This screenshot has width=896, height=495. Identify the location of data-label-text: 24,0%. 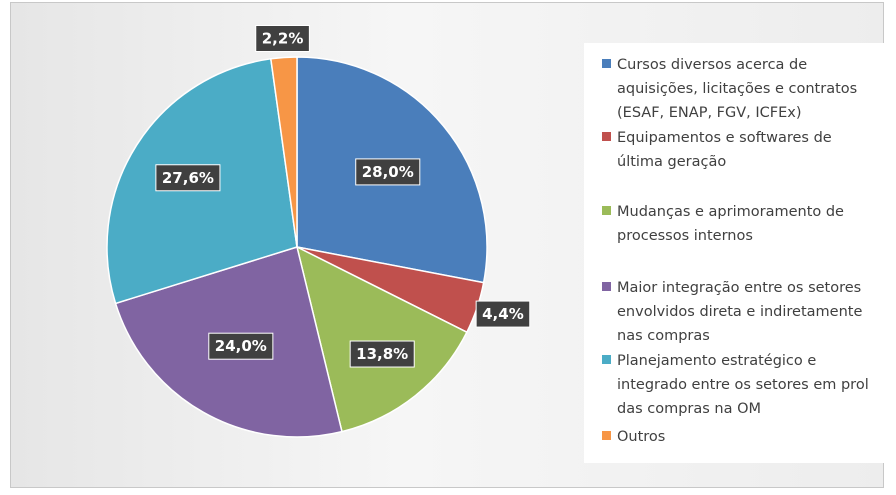
(241, 346).